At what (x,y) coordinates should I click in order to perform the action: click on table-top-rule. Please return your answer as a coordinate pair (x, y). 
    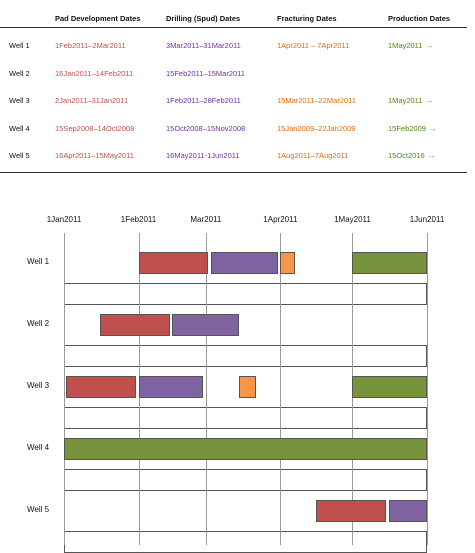
    Looking at the image, I should click on (233, 27).